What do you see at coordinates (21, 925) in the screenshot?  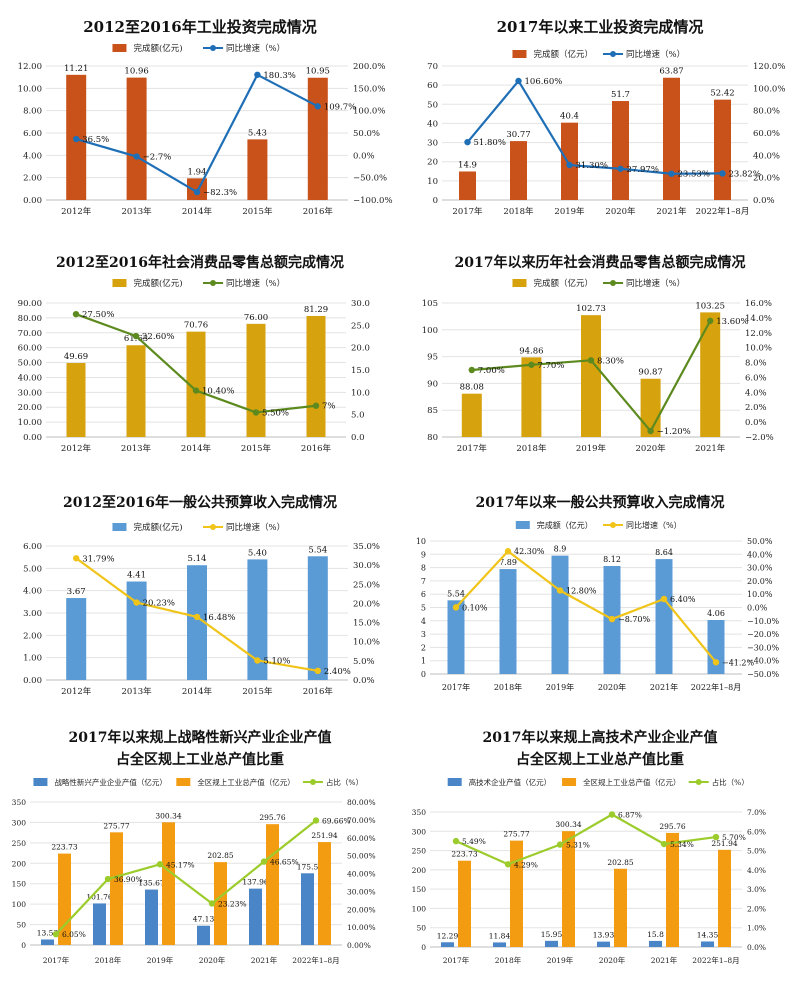 I see `y-left-tick-label: 50` at bounding box center [21, 925].